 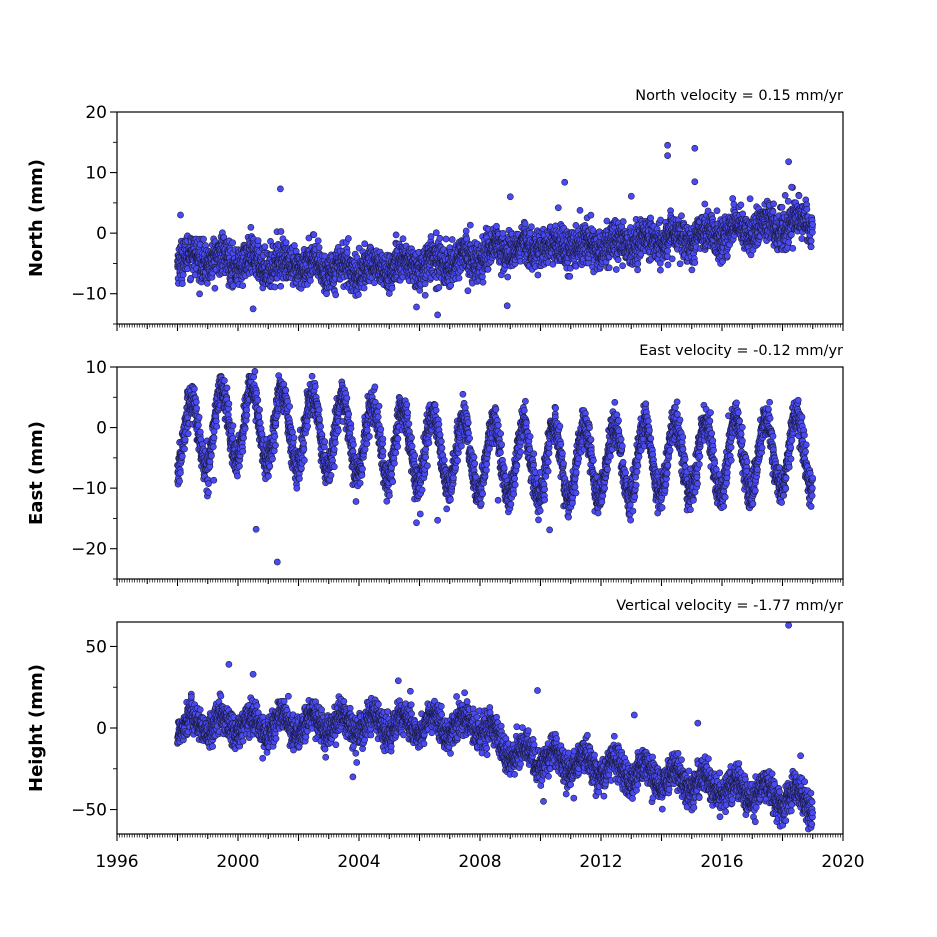 I want to click on north-y-tick-label: 10, so click(x=96, y=174).